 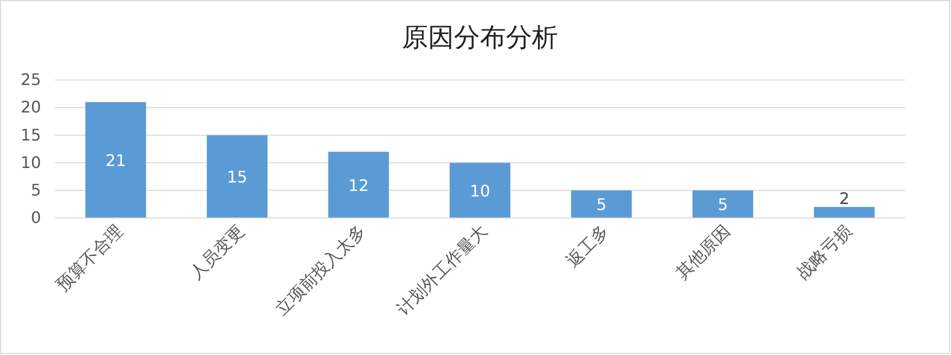 I want to click on data-label: 21, so click(x=116, y=160).